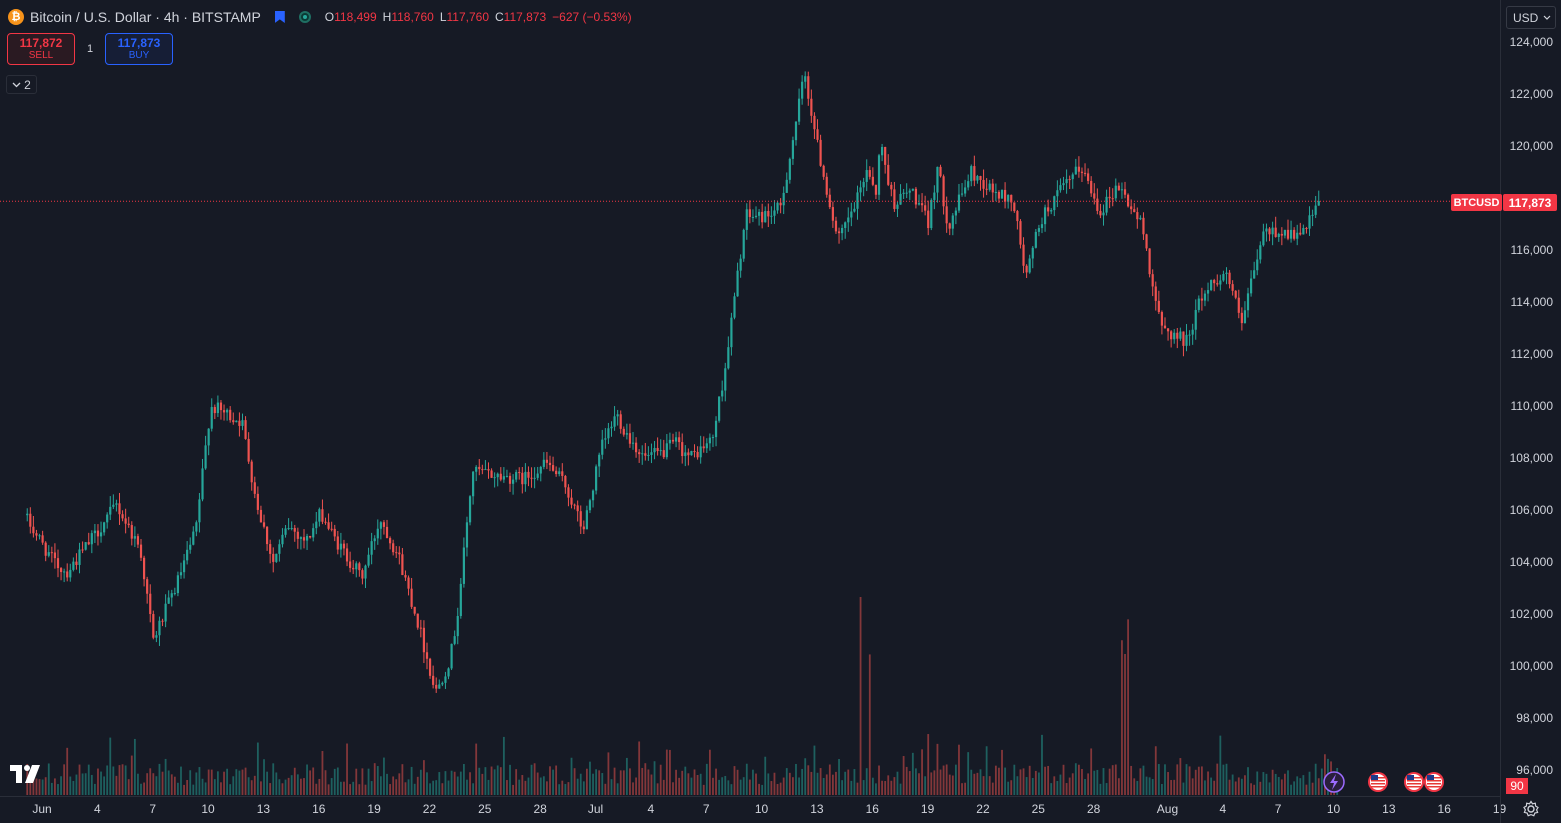 This screenshot has height=823, width=1561. I want to click on indicators-toggle-button: 2, so click(21, 84).